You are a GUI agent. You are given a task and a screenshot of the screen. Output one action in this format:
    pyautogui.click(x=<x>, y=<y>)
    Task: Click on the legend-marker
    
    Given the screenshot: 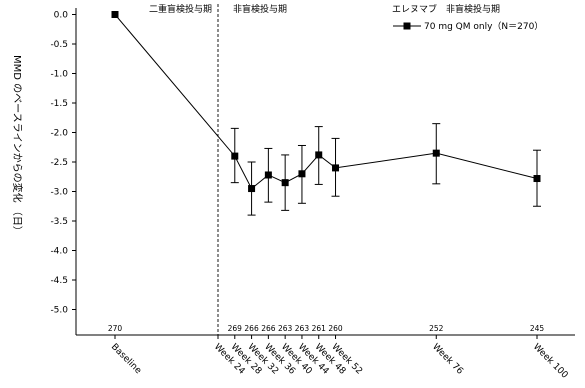 What is the action you would take?
    pyautogui.click(x=407, y=26)
    